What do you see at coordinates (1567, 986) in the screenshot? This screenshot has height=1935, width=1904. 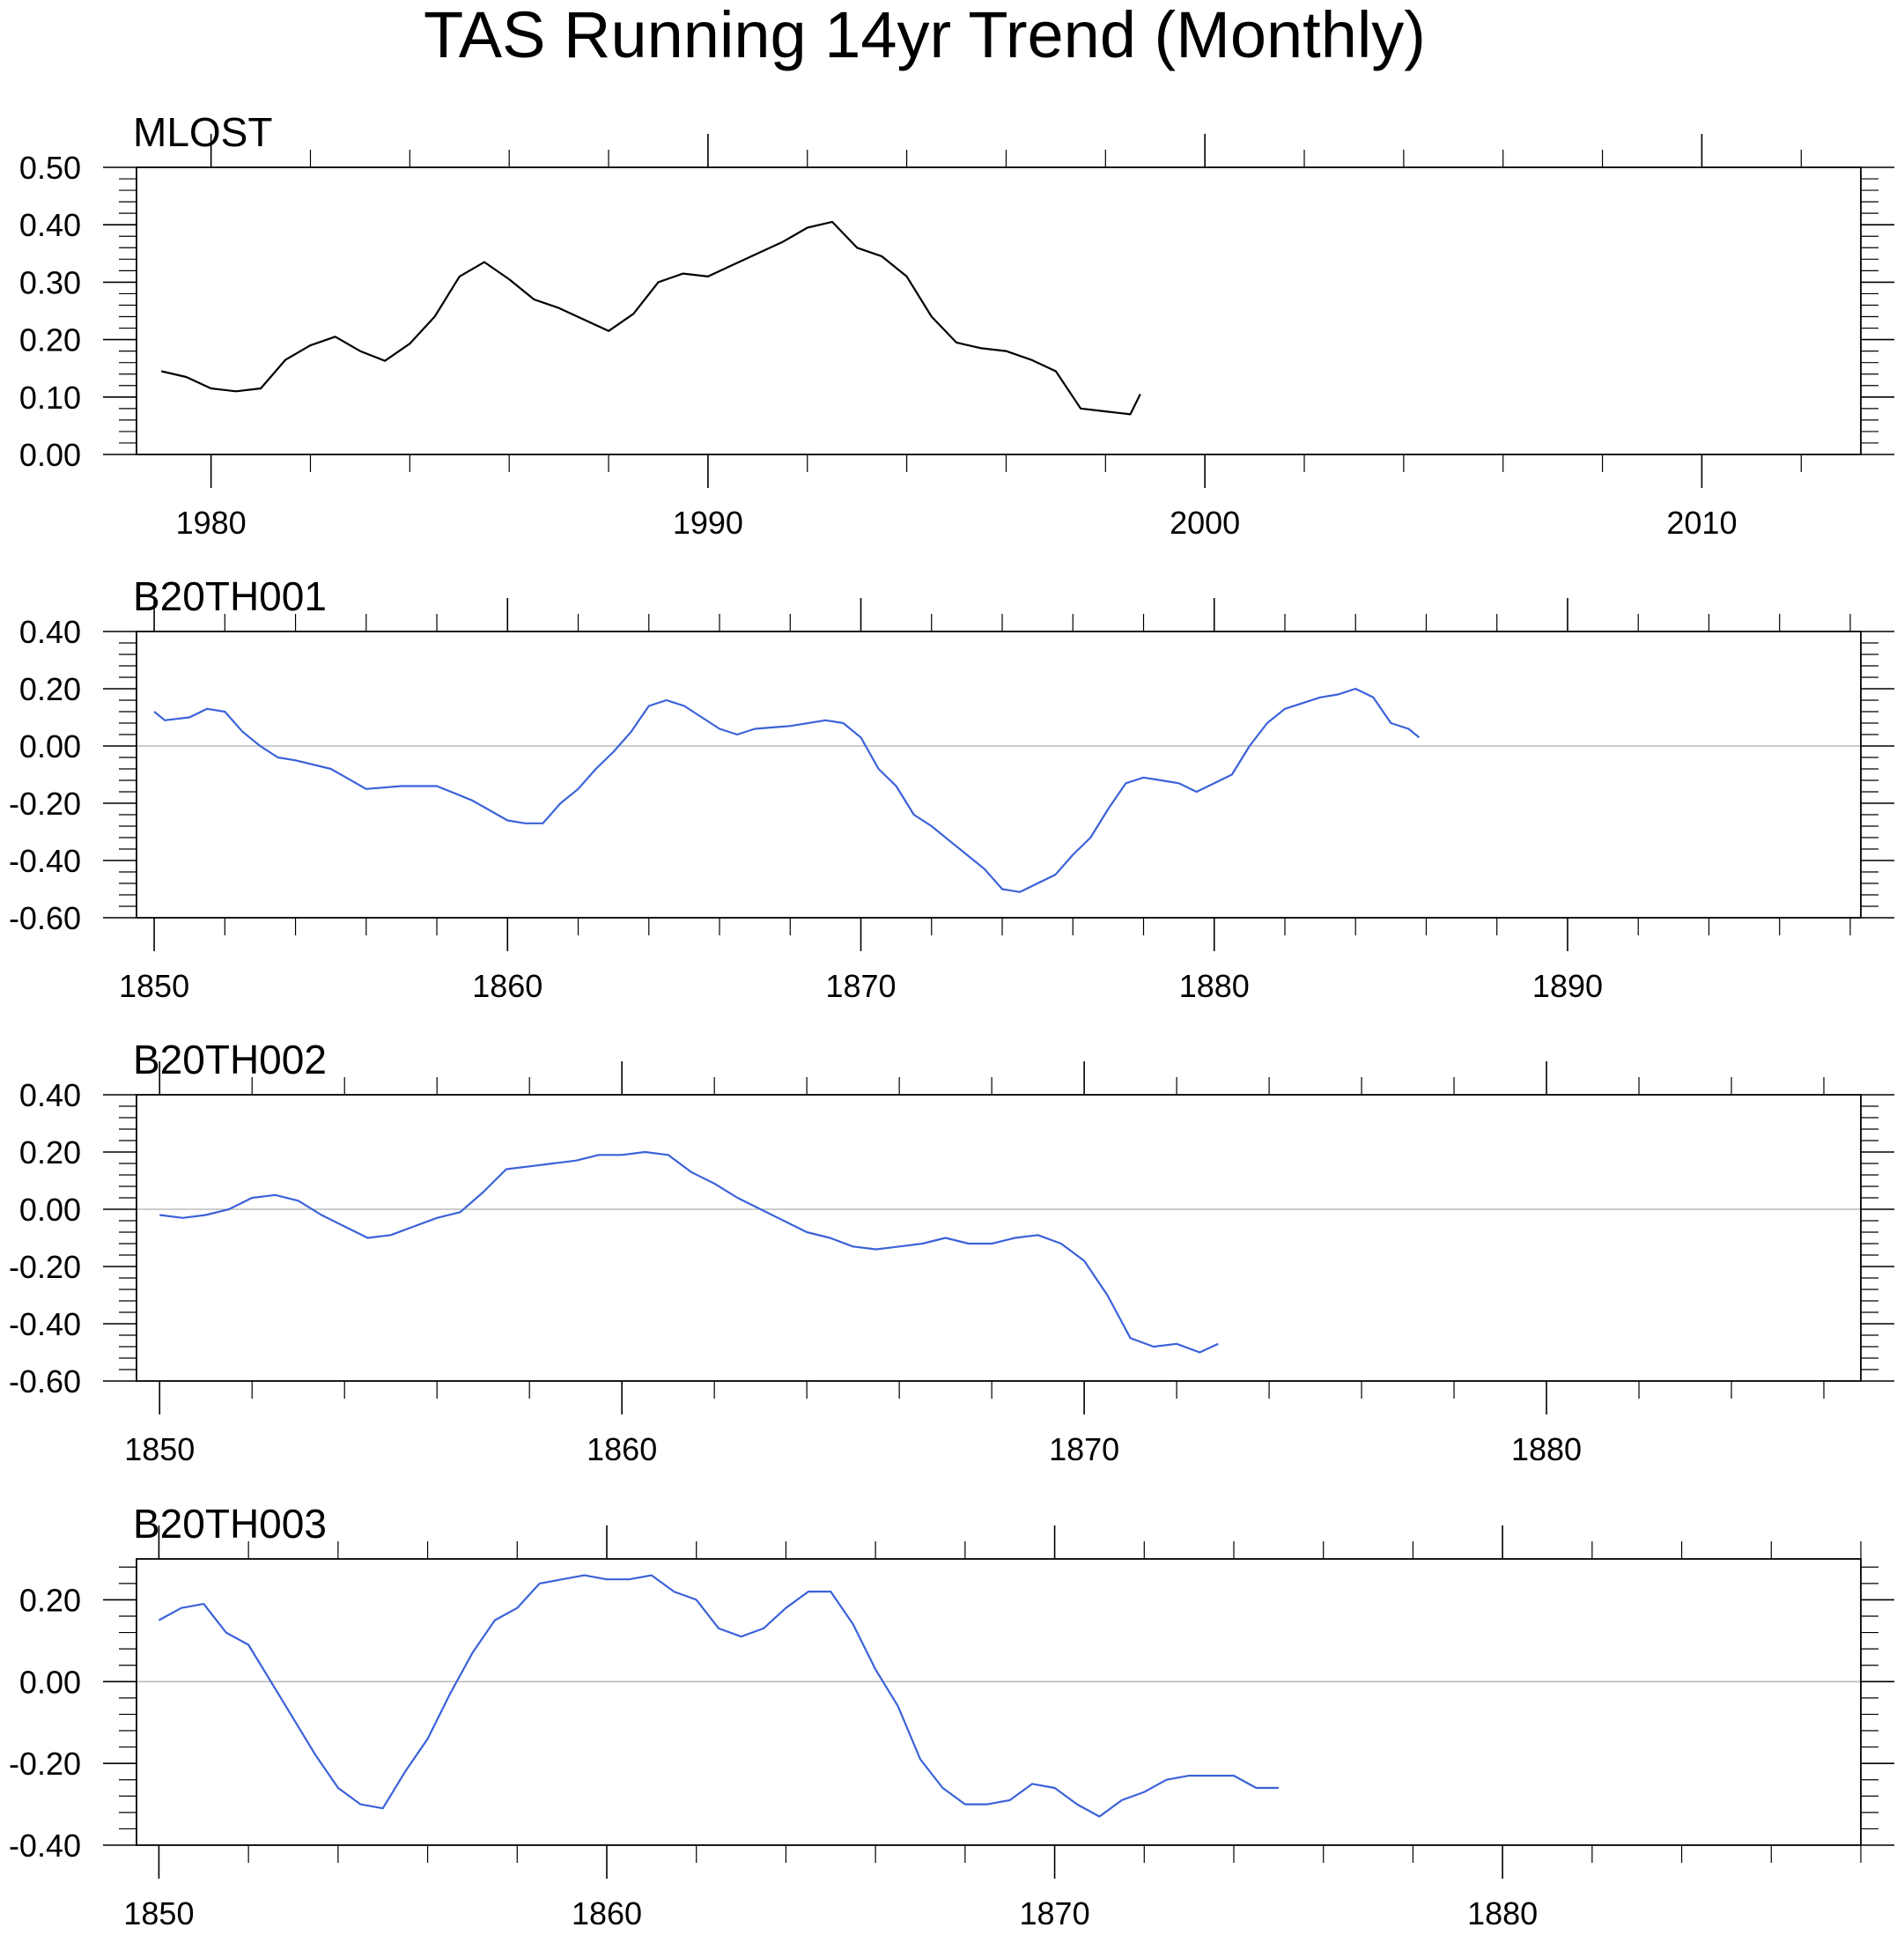 I see `x-tick-label: 1890` at bounding box center [1567, 986].